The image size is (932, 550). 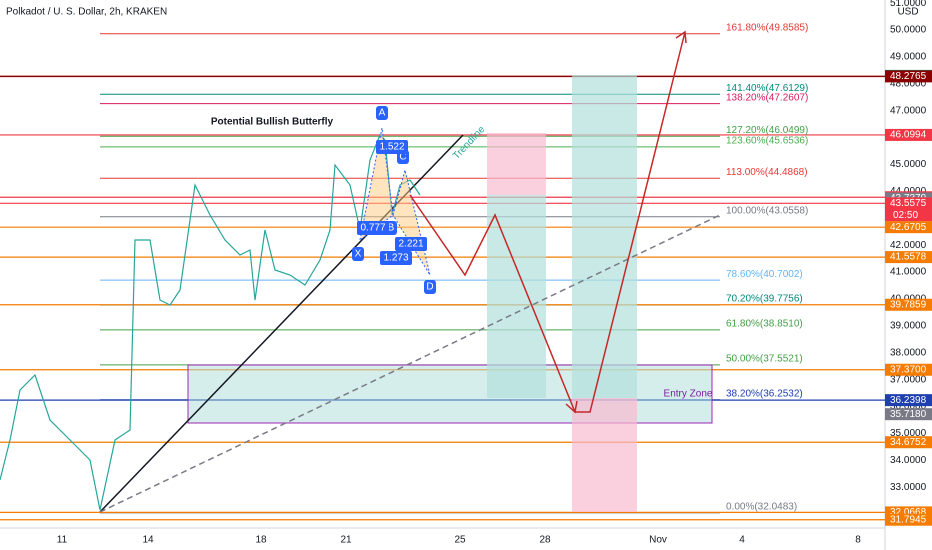 What do you see at coordinates (764, 358) in the screenshot?
I see `fib-label: 50.00%(37.5521)` at bounding box center [764, 358].